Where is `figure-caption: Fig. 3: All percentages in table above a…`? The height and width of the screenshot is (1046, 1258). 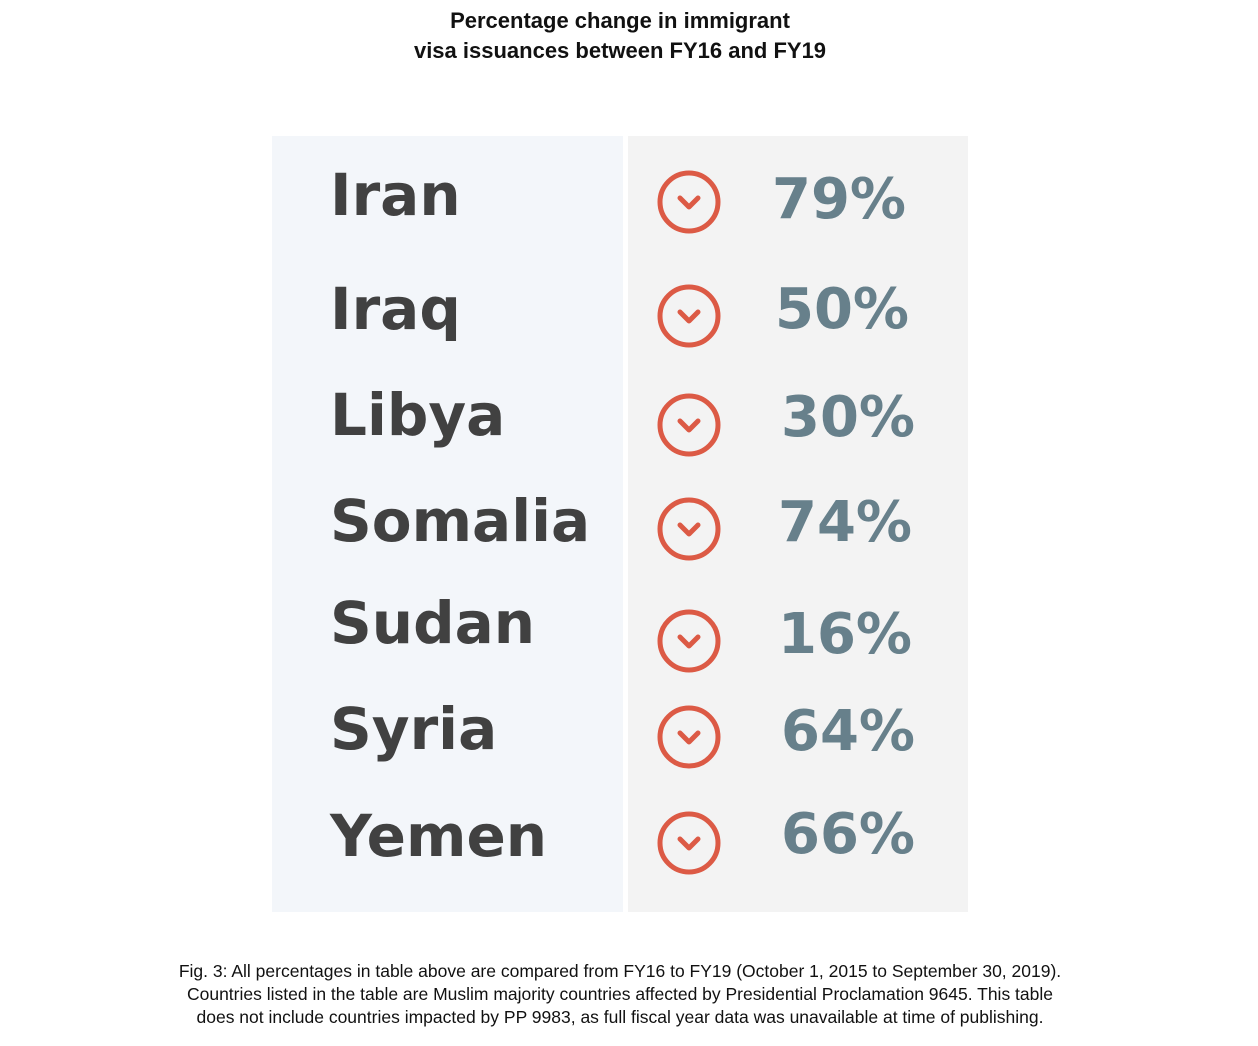
figure-caption: Fig. 3: All percentages in table above a… is located at coordinates (620, 994).